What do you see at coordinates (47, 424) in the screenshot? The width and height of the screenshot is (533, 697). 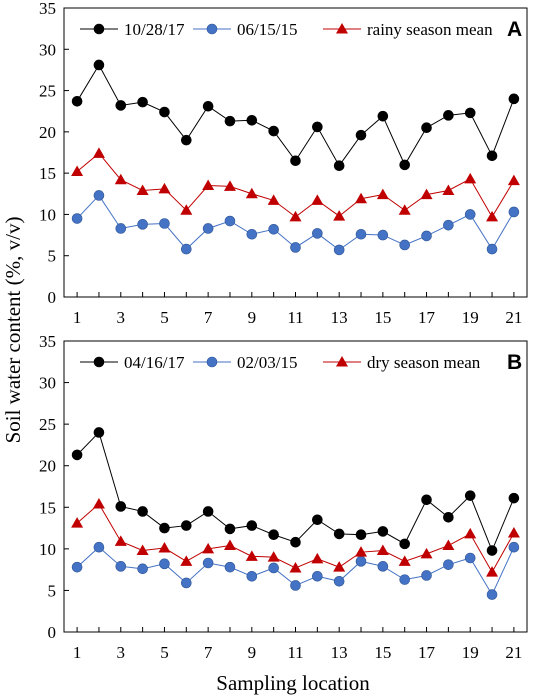 I see `y-tick-label: 25` at bounding box center [47, 424].